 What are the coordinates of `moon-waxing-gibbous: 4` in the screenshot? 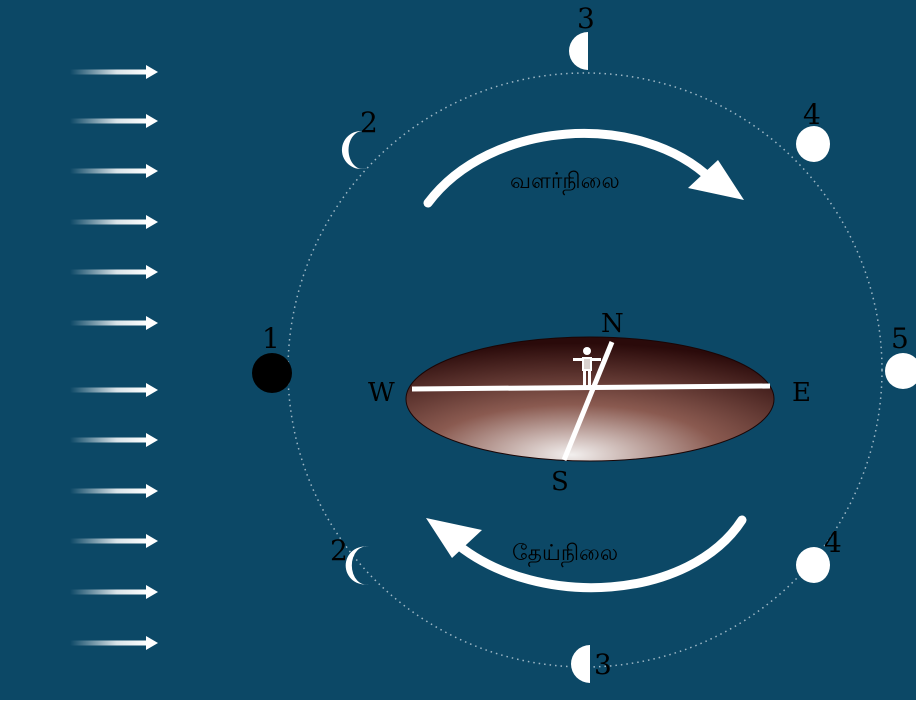 It's located at (813, 130).